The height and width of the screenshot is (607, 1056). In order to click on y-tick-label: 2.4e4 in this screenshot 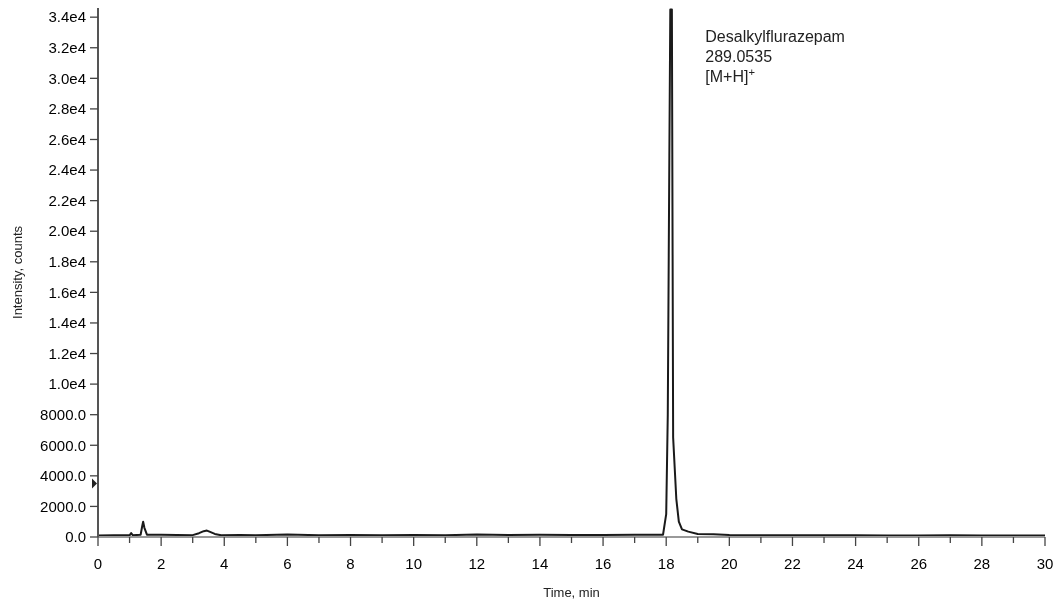, I will do `click(67, 170)`.